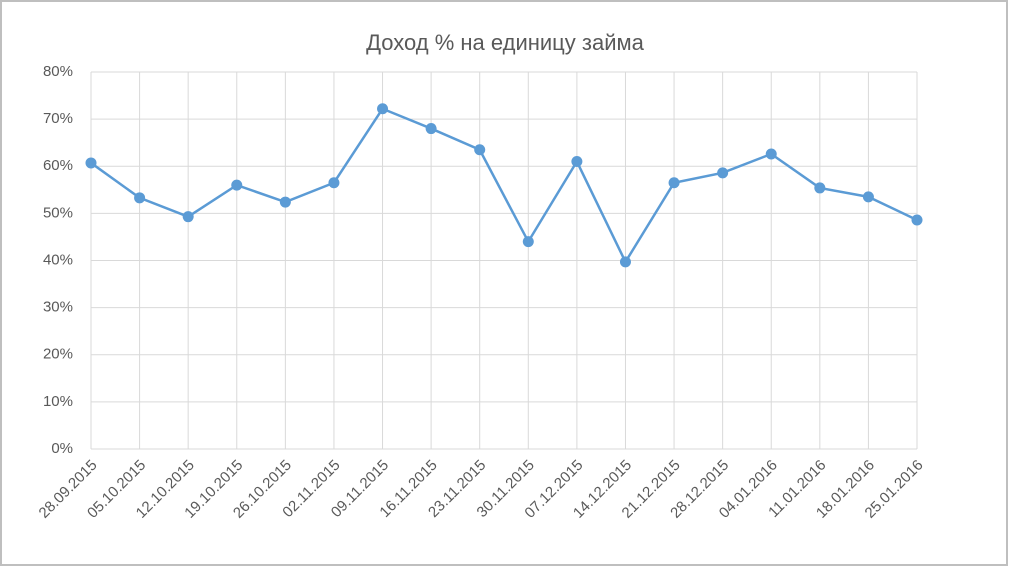  What do you see at coordinates (58, 401) in the screenshot?
I see `y-tick-label: 10%` at bounding box center [58, 401].